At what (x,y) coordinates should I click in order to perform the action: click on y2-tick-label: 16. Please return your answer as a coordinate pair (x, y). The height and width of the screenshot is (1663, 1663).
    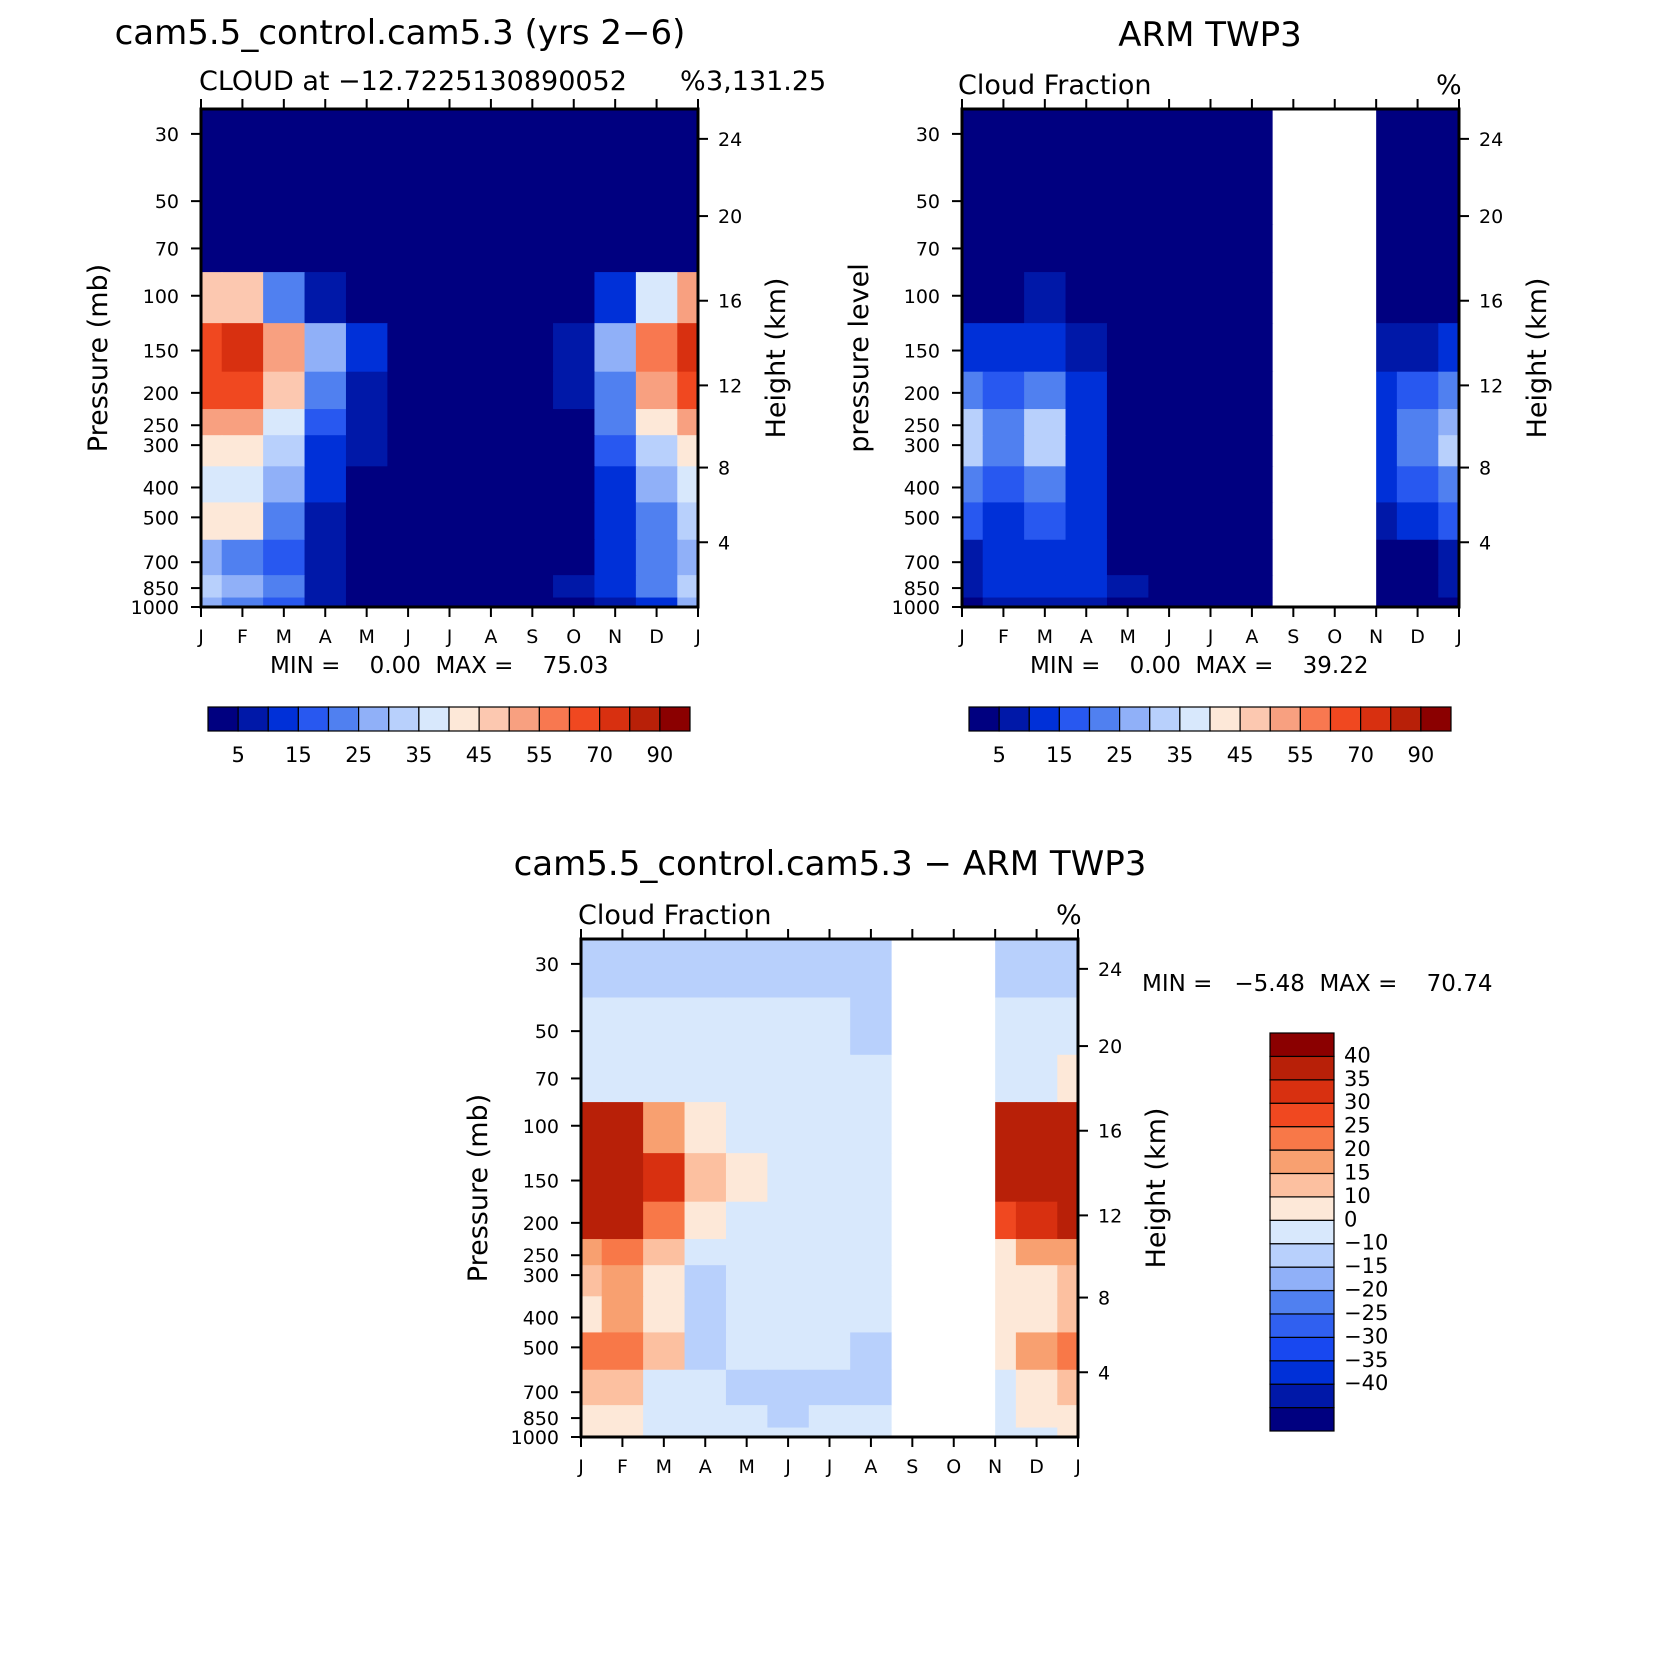
    Looking at the image, I should click on (1491, 302).